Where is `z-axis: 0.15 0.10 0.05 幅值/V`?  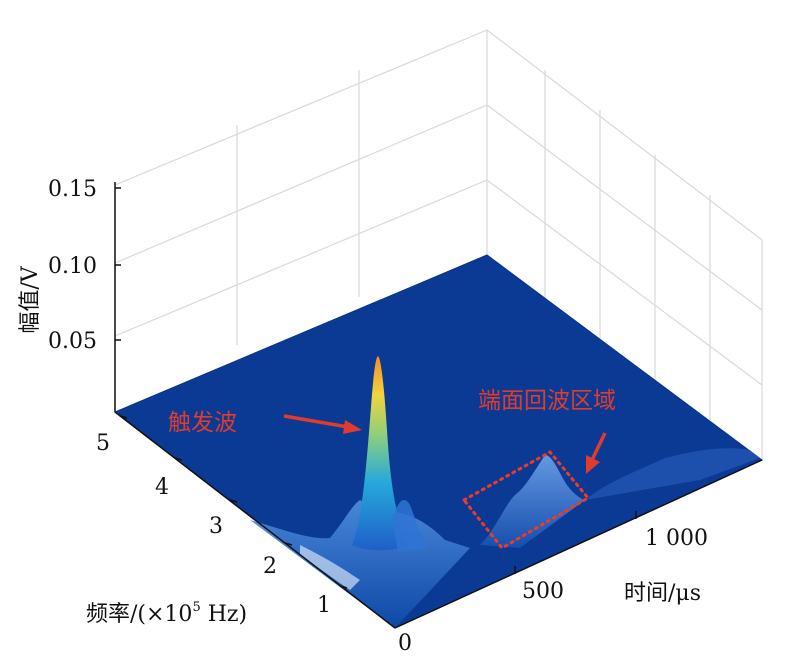 z-axis: 0.15 0.10 0.05 幅值/V is located at coordinates (69, 294).